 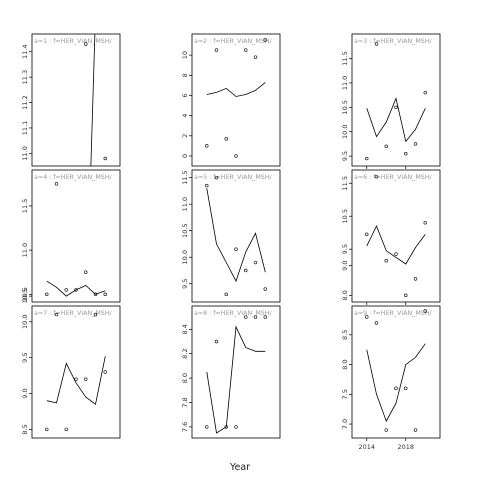 What do you see at coordinates (185, 156) in the screenshot?
I see `y-tick-label: 0` at bounding box center [185, 156].